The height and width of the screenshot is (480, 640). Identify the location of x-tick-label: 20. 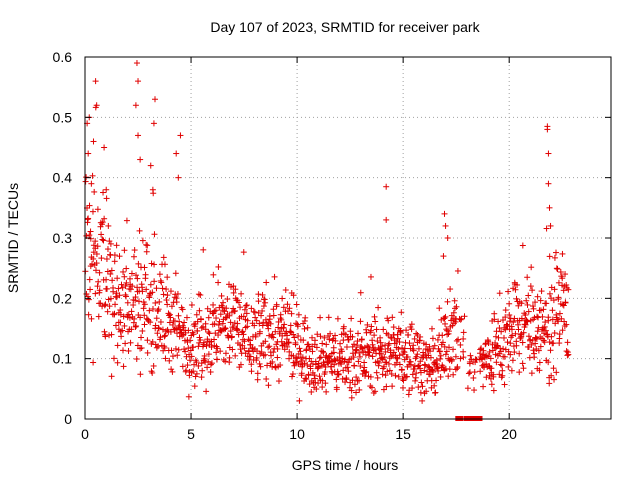
(509, 434).